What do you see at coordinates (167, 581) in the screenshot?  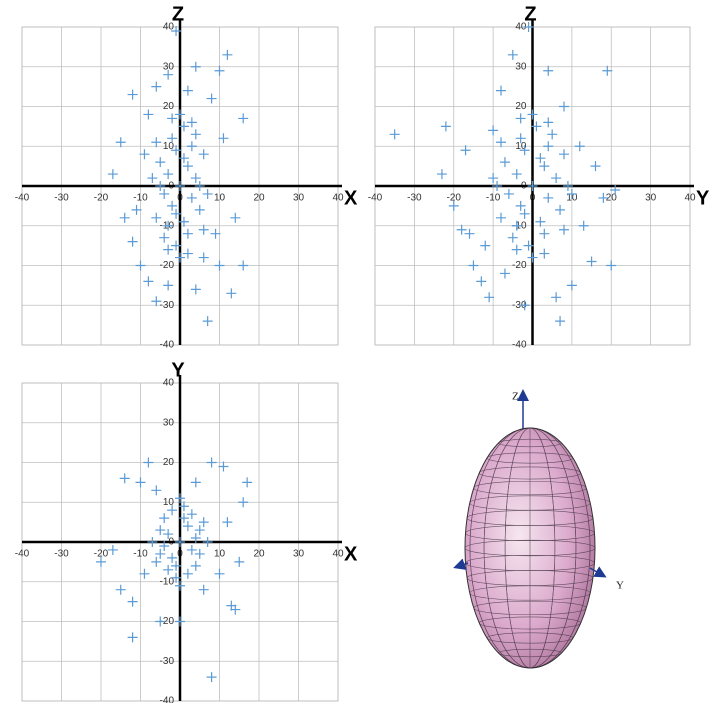 I see `y-tick-label: -10` at bounding box center [167, 581].